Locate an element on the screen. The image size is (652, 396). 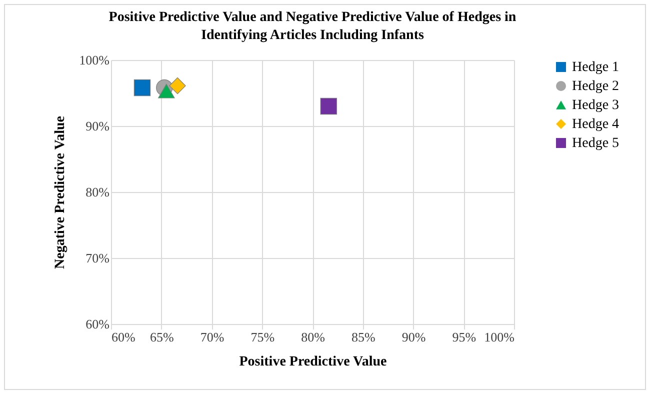
y-axis-title: Negative Predictive Value is located at coordinates (60, 192).